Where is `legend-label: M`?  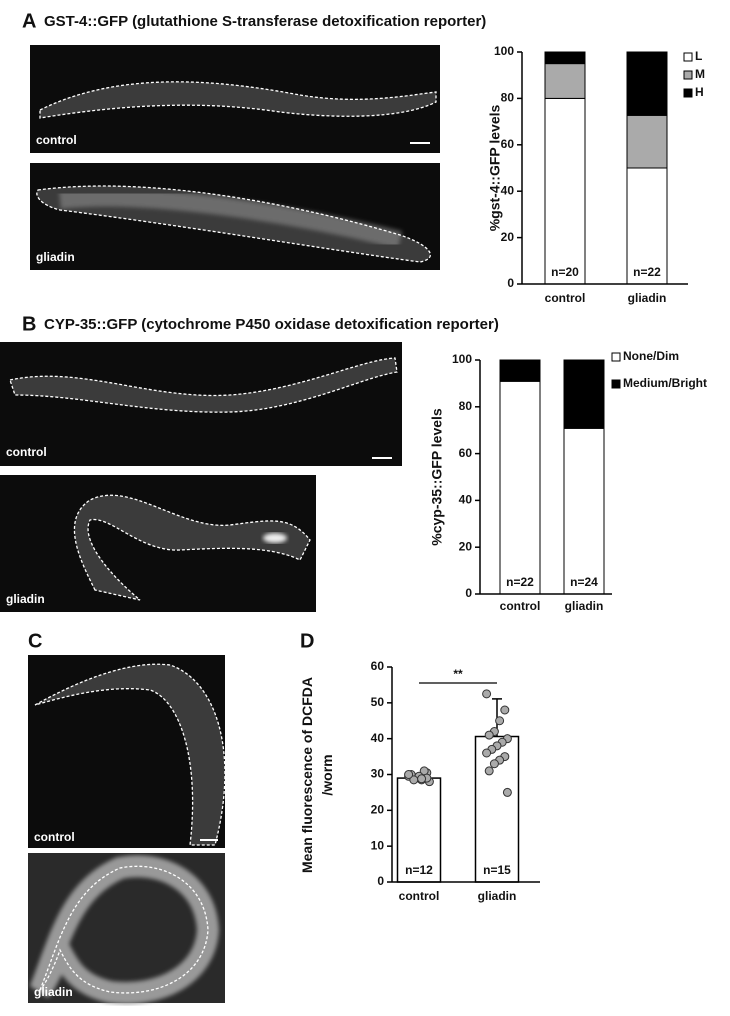 legend-label: M is located at coordinates (700, 74).